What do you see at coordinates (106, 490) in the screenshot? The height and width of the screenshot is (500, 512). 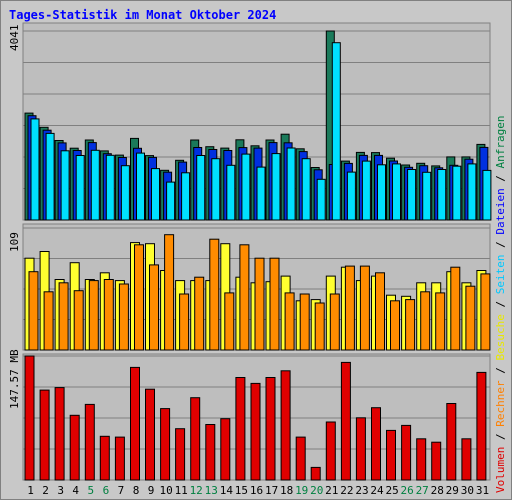 I see `day-label-6: 6` at bounding box center [106, 490].